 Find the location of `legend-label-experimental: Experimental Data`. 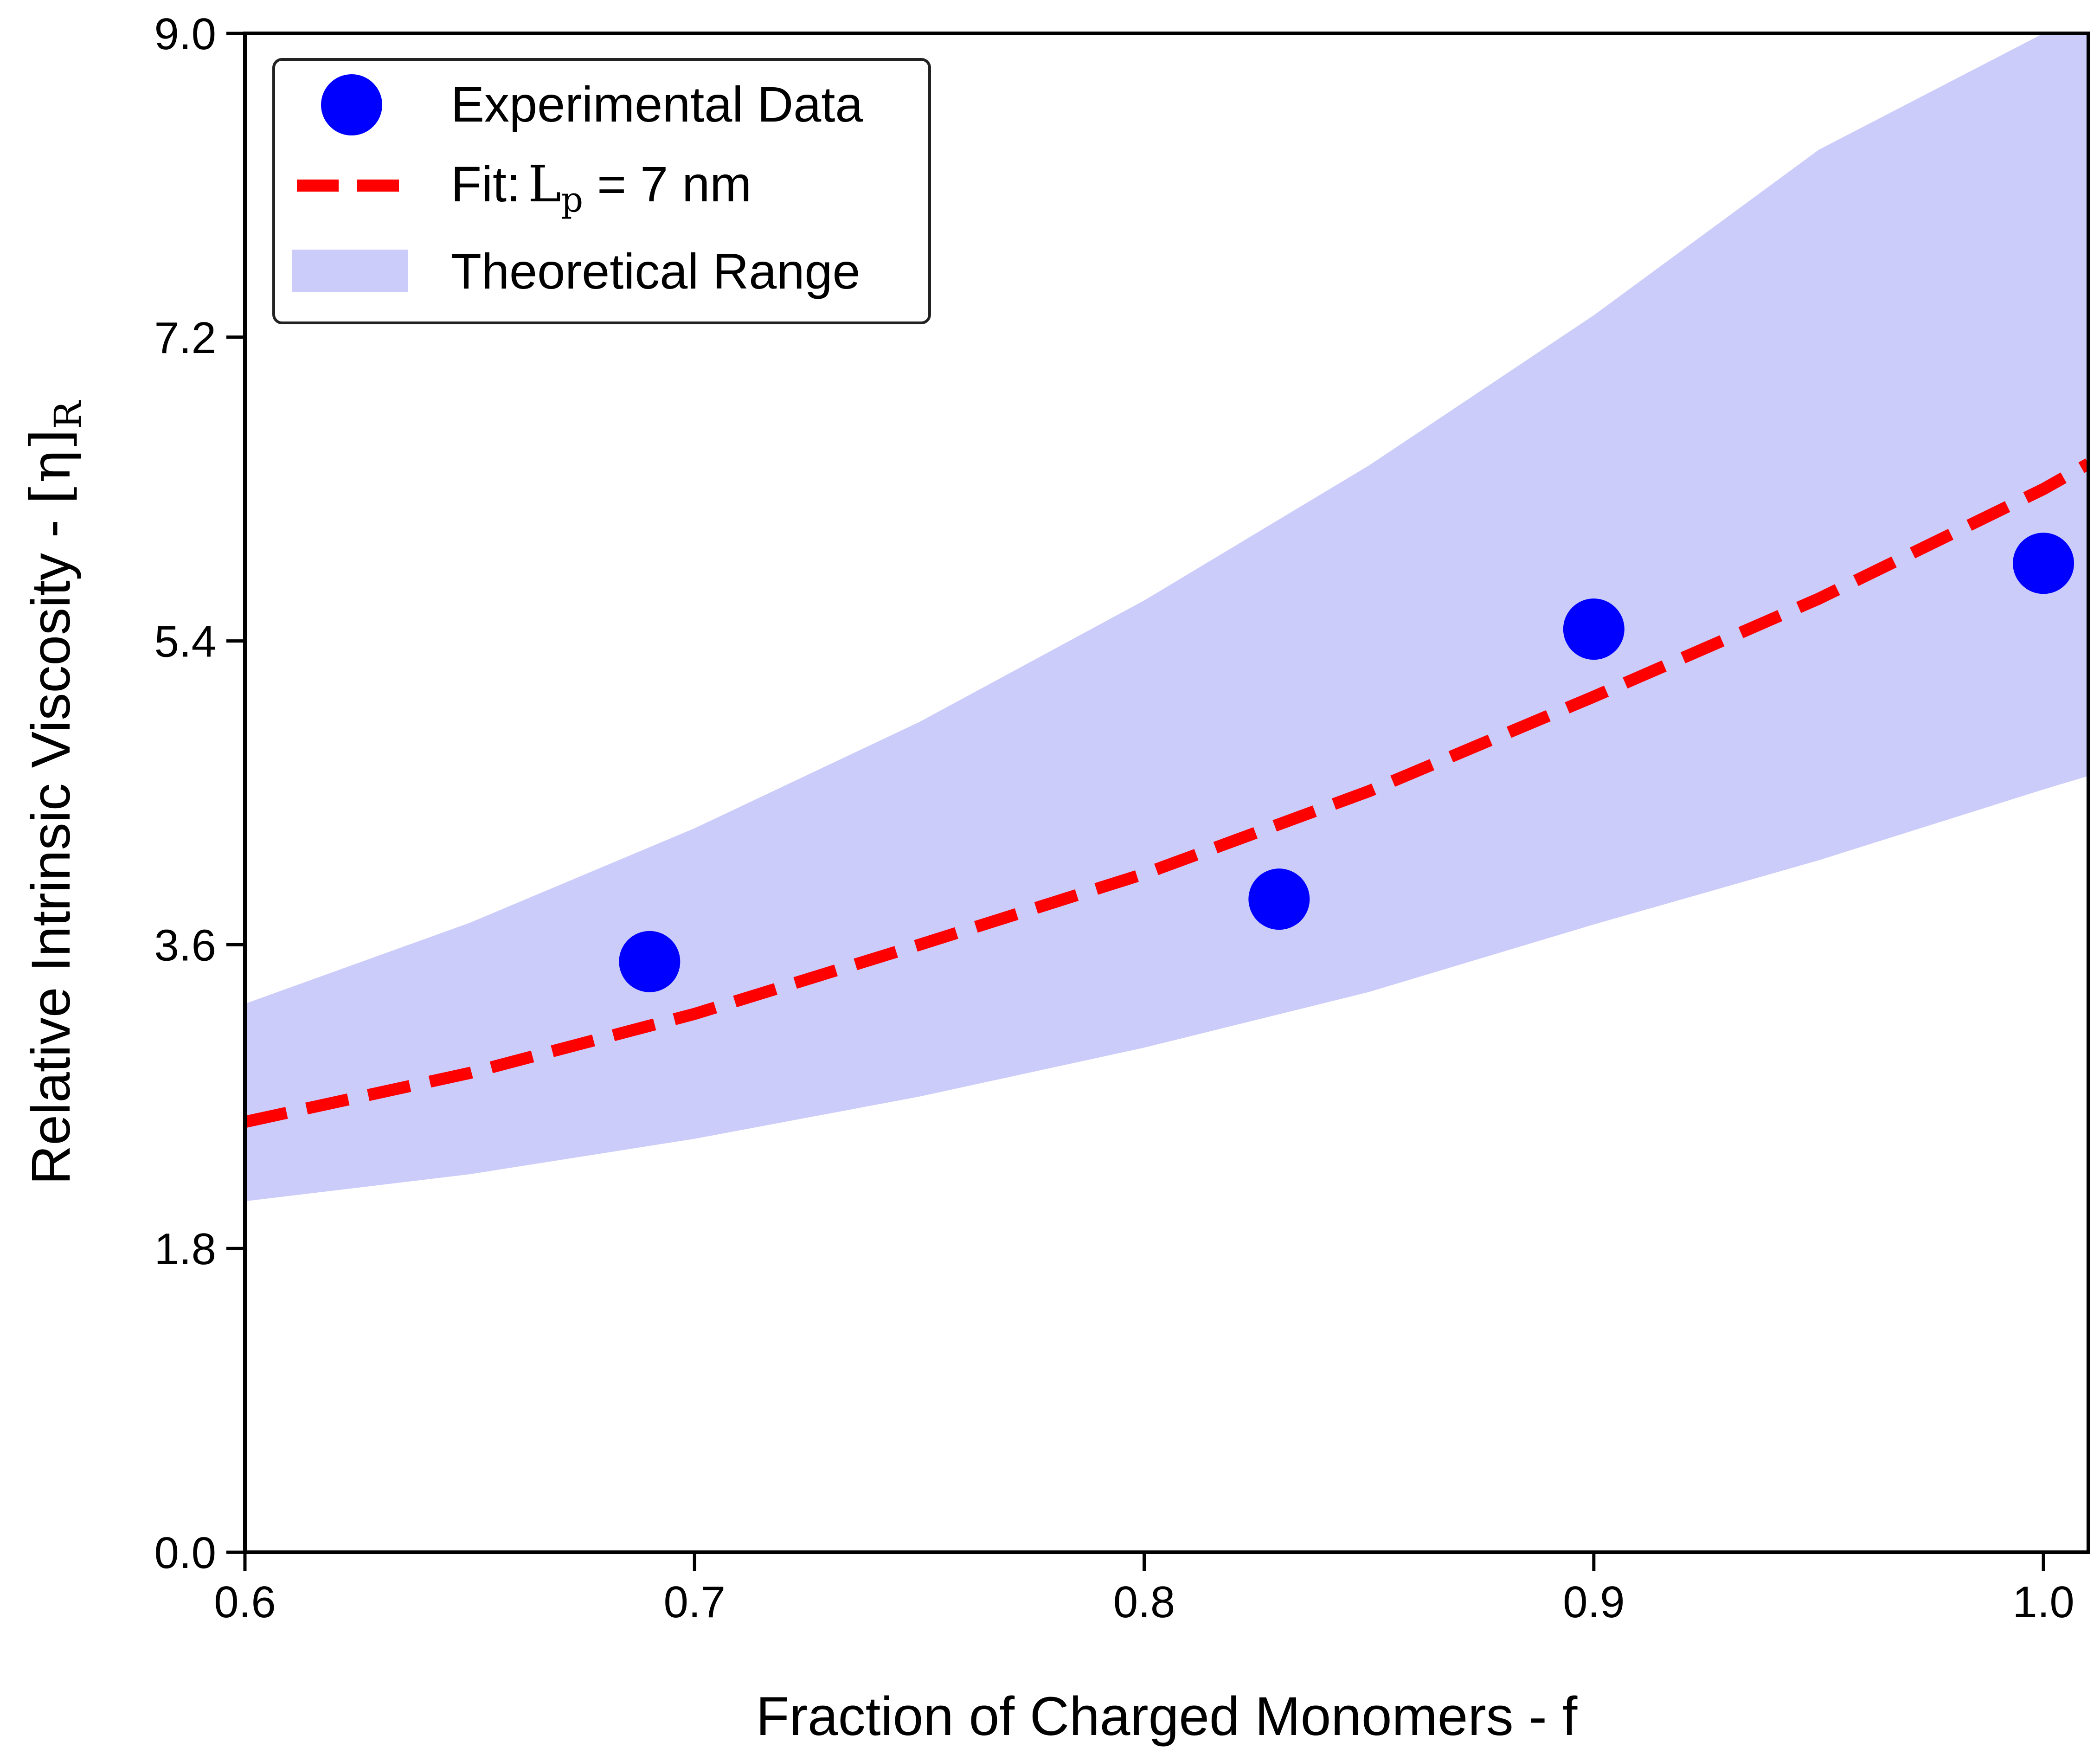

legend-label-experimental: Experimental Data is located at coordinates (657, 104).